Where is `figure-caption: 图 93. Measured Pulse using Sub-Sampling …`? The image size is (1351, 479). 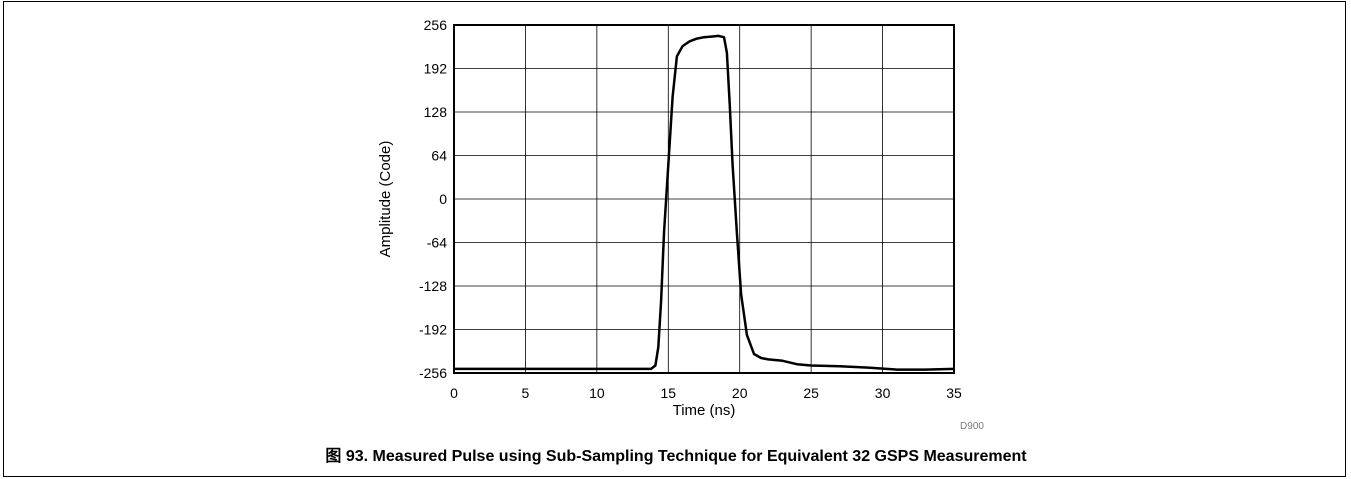
figure-caption: 图 93. Measured Pulse using Sub-Sampling … is located at coordinates (676, 456).